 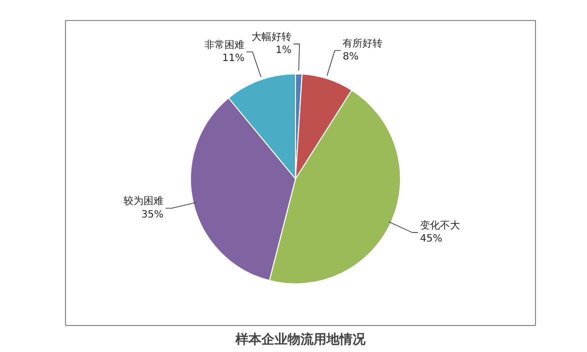 I want to click on data-label: 45%, so click(x=431, y=239).